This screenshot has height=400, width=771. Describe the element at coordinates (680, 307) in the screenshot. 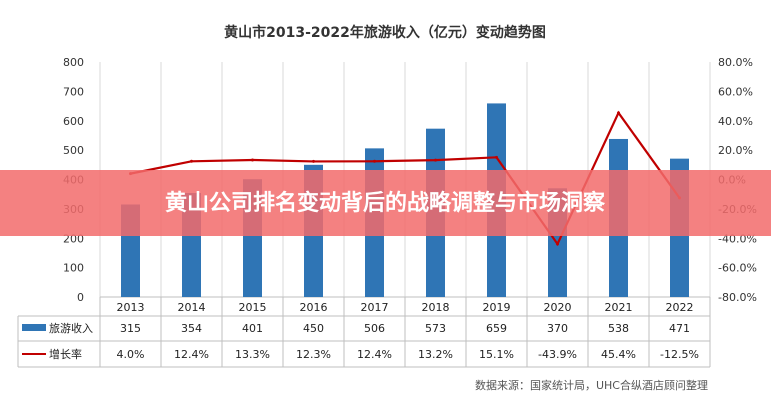

I see `x-tick-label: 2022` at that location.